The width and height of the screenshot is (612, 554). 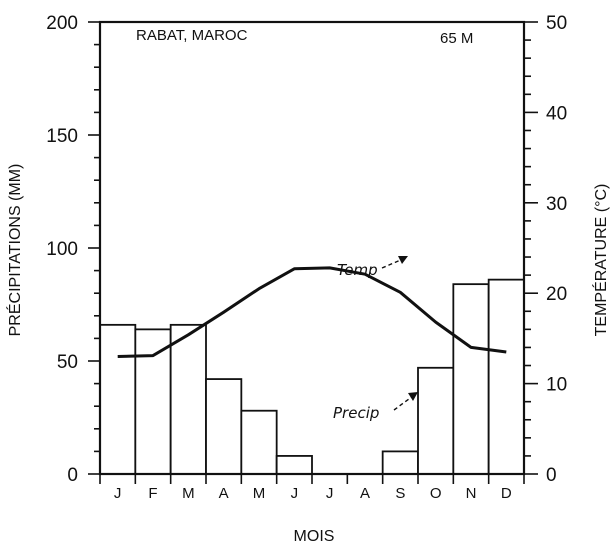 What do you see at coordinates (400, 493) in the screenshot?
I see `x-tick-label: S` at bounding box center [400, 493].